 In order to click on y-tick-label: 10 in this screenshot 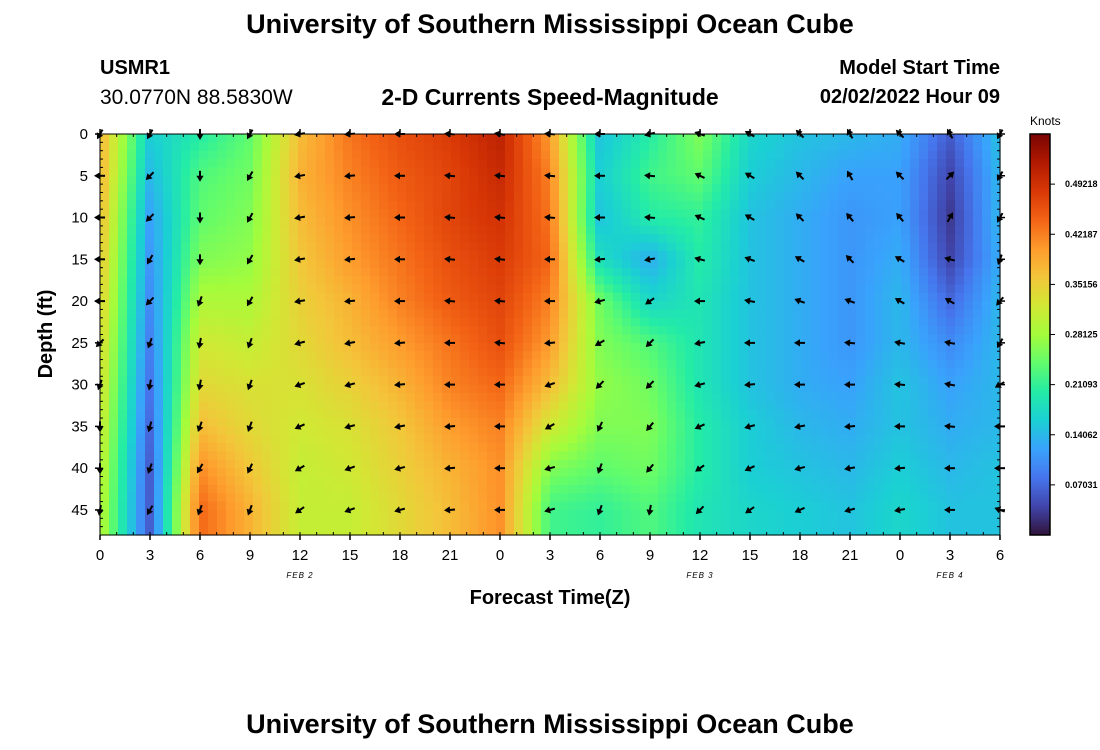, I will do `click(79, 218)`.